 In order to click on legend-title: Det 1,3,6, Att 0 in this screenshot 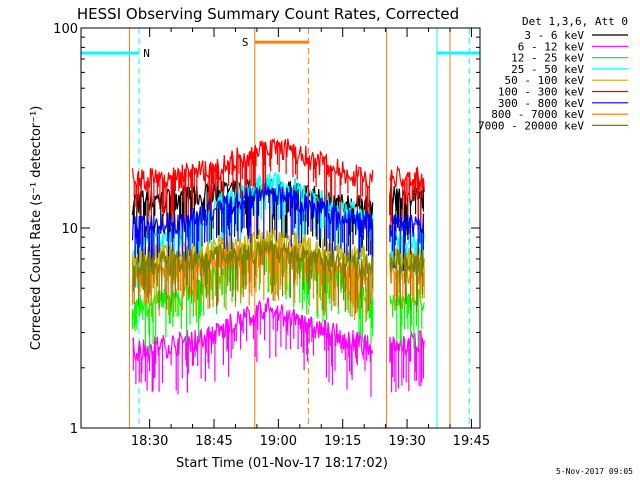, I will do `click(575, 21)`.